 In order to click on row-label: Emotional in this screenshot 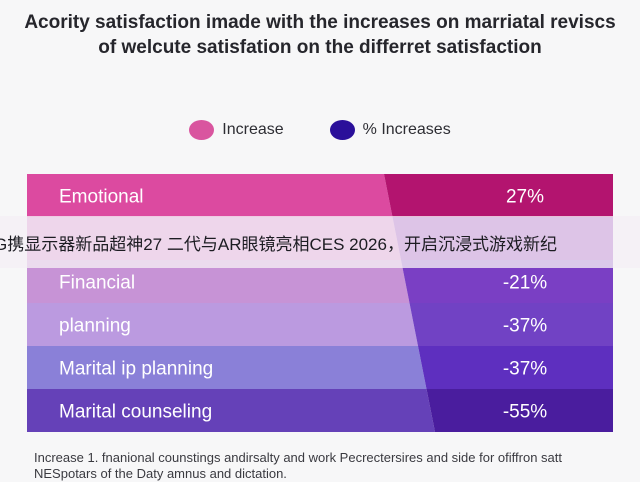, I will do `click(101, 197)`.